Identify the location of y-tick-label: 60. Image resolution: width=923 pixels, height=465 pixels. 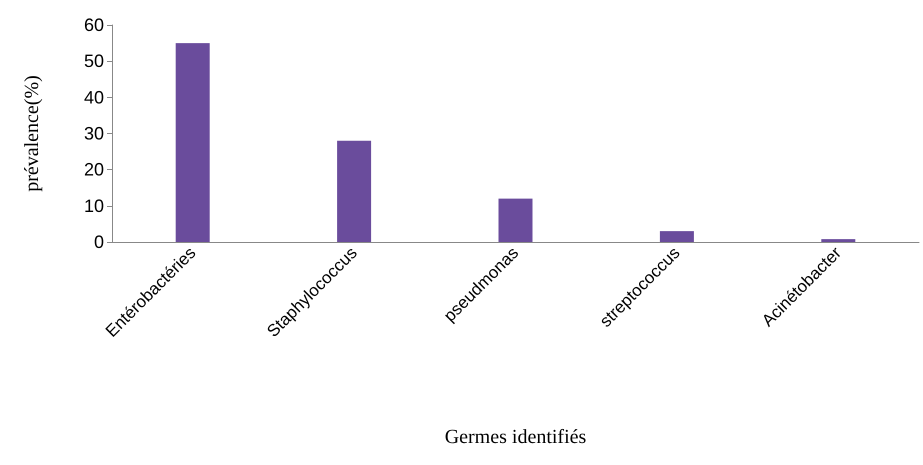
(94, 25).